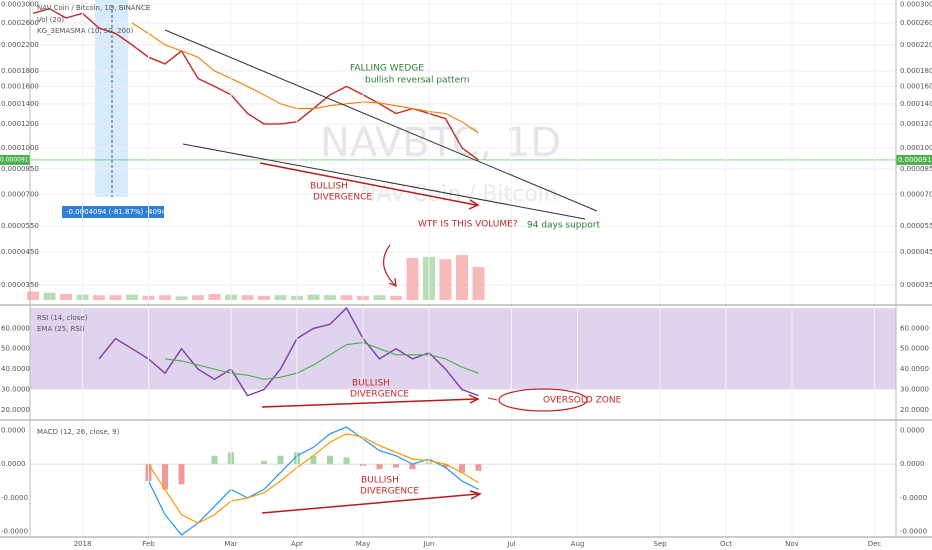 The width and height of the screenshot is (932, 550). I want to click on y-tick-label: 0.0000700, so click(20, 194).